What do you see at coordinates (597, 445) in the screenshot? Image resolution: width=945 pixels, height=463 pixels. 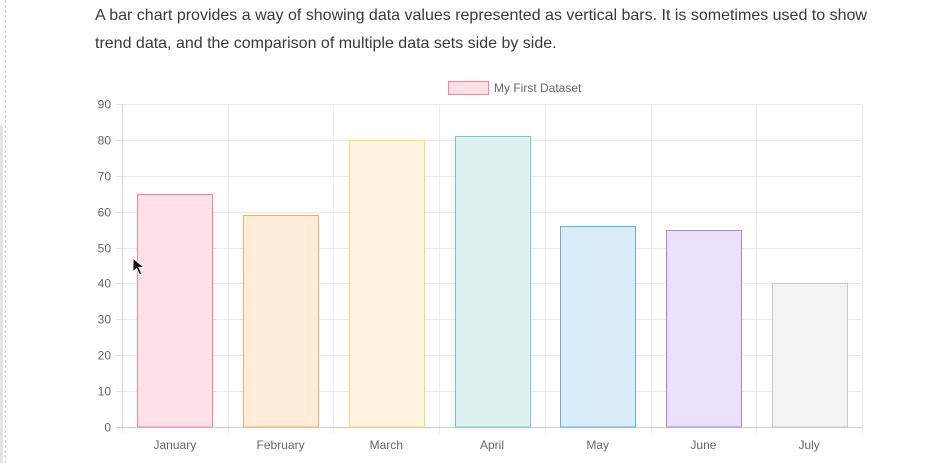 I see `x-tick-label: May` at bounding box center [597, 445].